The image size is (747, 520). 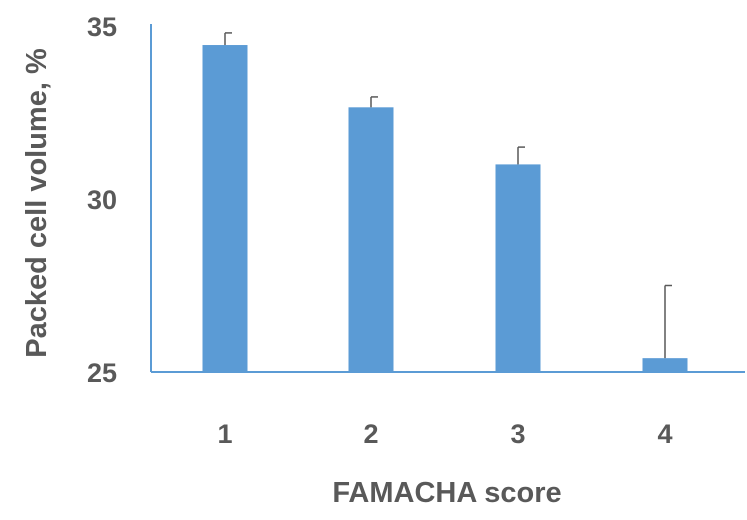 I want to click on y-tick-label-25: 25, so click(x=102, y=373).